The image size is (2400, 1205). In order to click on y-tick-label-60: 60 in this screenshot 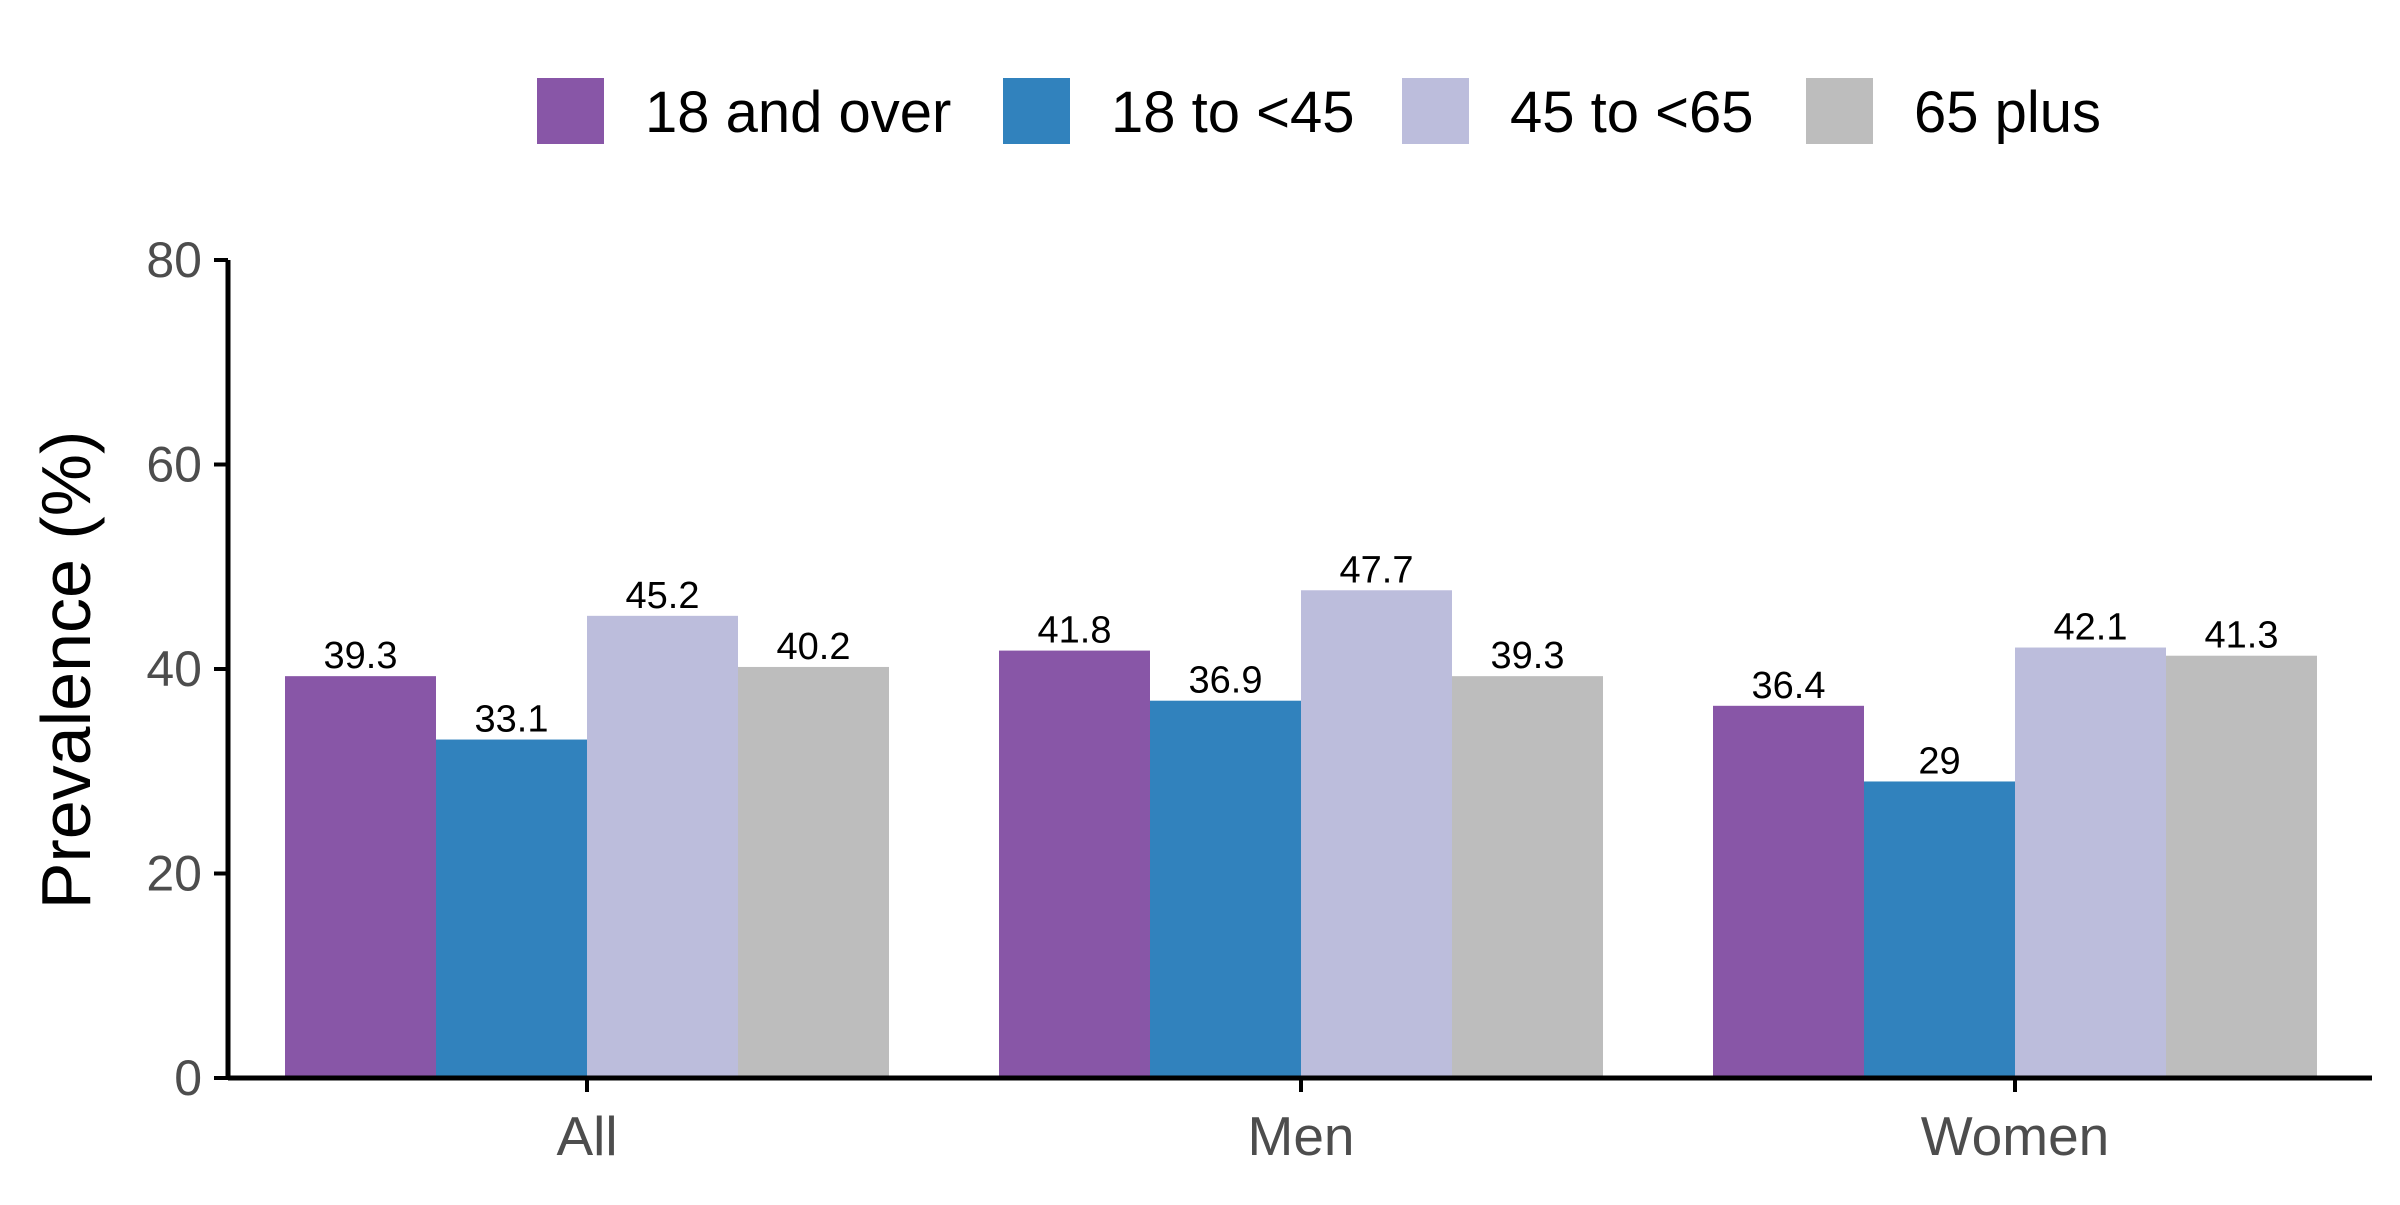, I will do `click(174, 465)`.